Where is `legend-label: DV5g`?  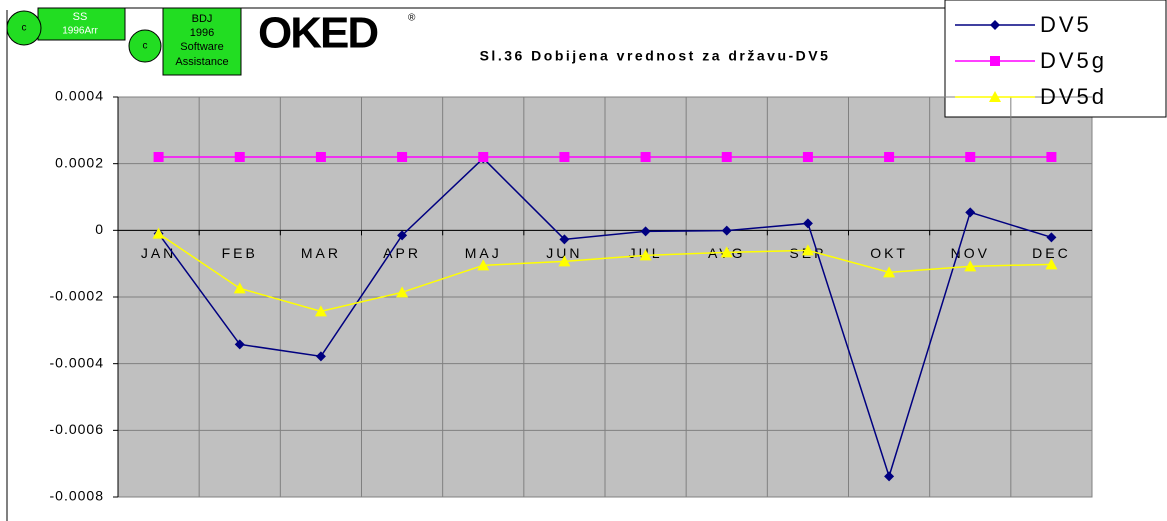 legend-label: DV5g is located at coordinates (1073, 60).